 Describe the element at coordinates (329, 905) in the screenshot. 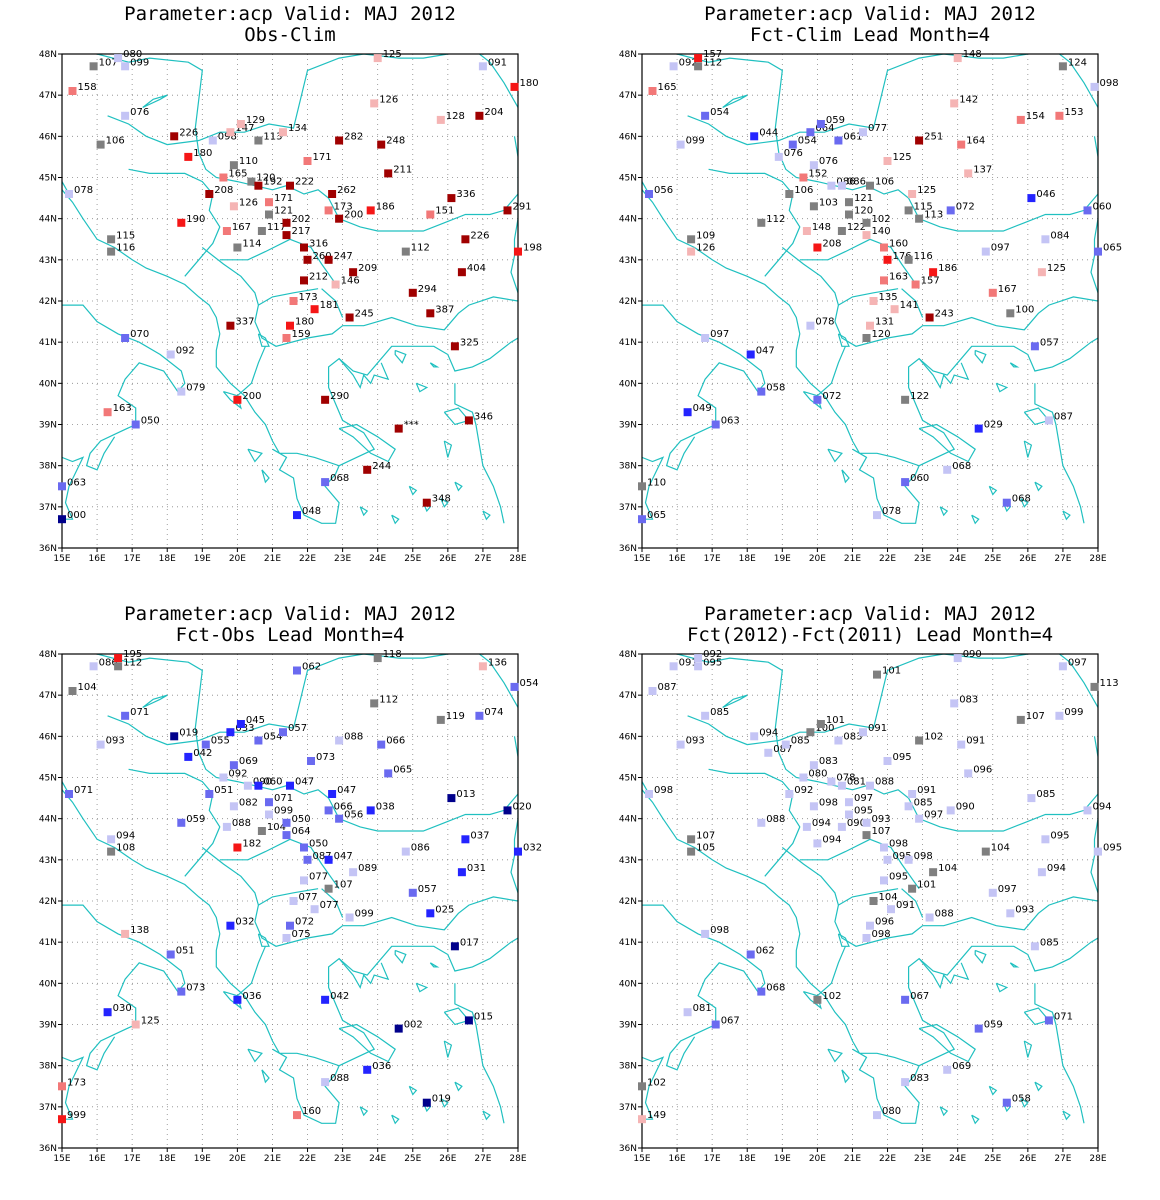

I see `station-label: 077` at that location.